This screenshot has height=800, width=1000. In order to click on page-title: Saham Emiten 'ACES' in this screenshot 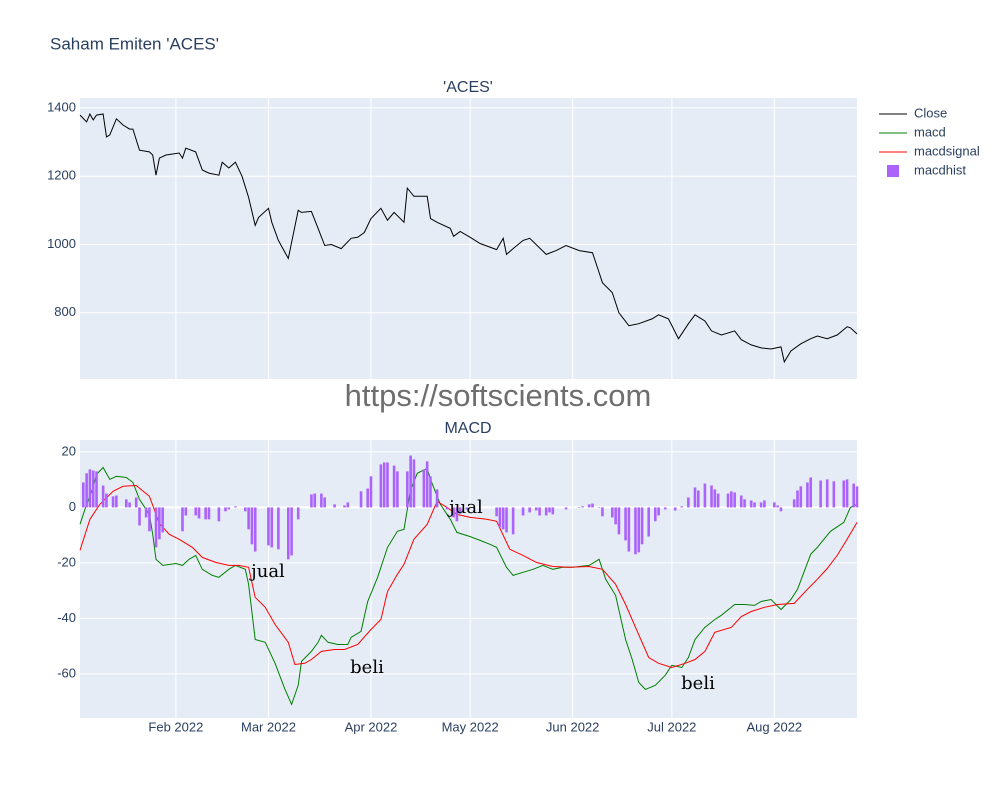, I will do `click(134, 43)`.